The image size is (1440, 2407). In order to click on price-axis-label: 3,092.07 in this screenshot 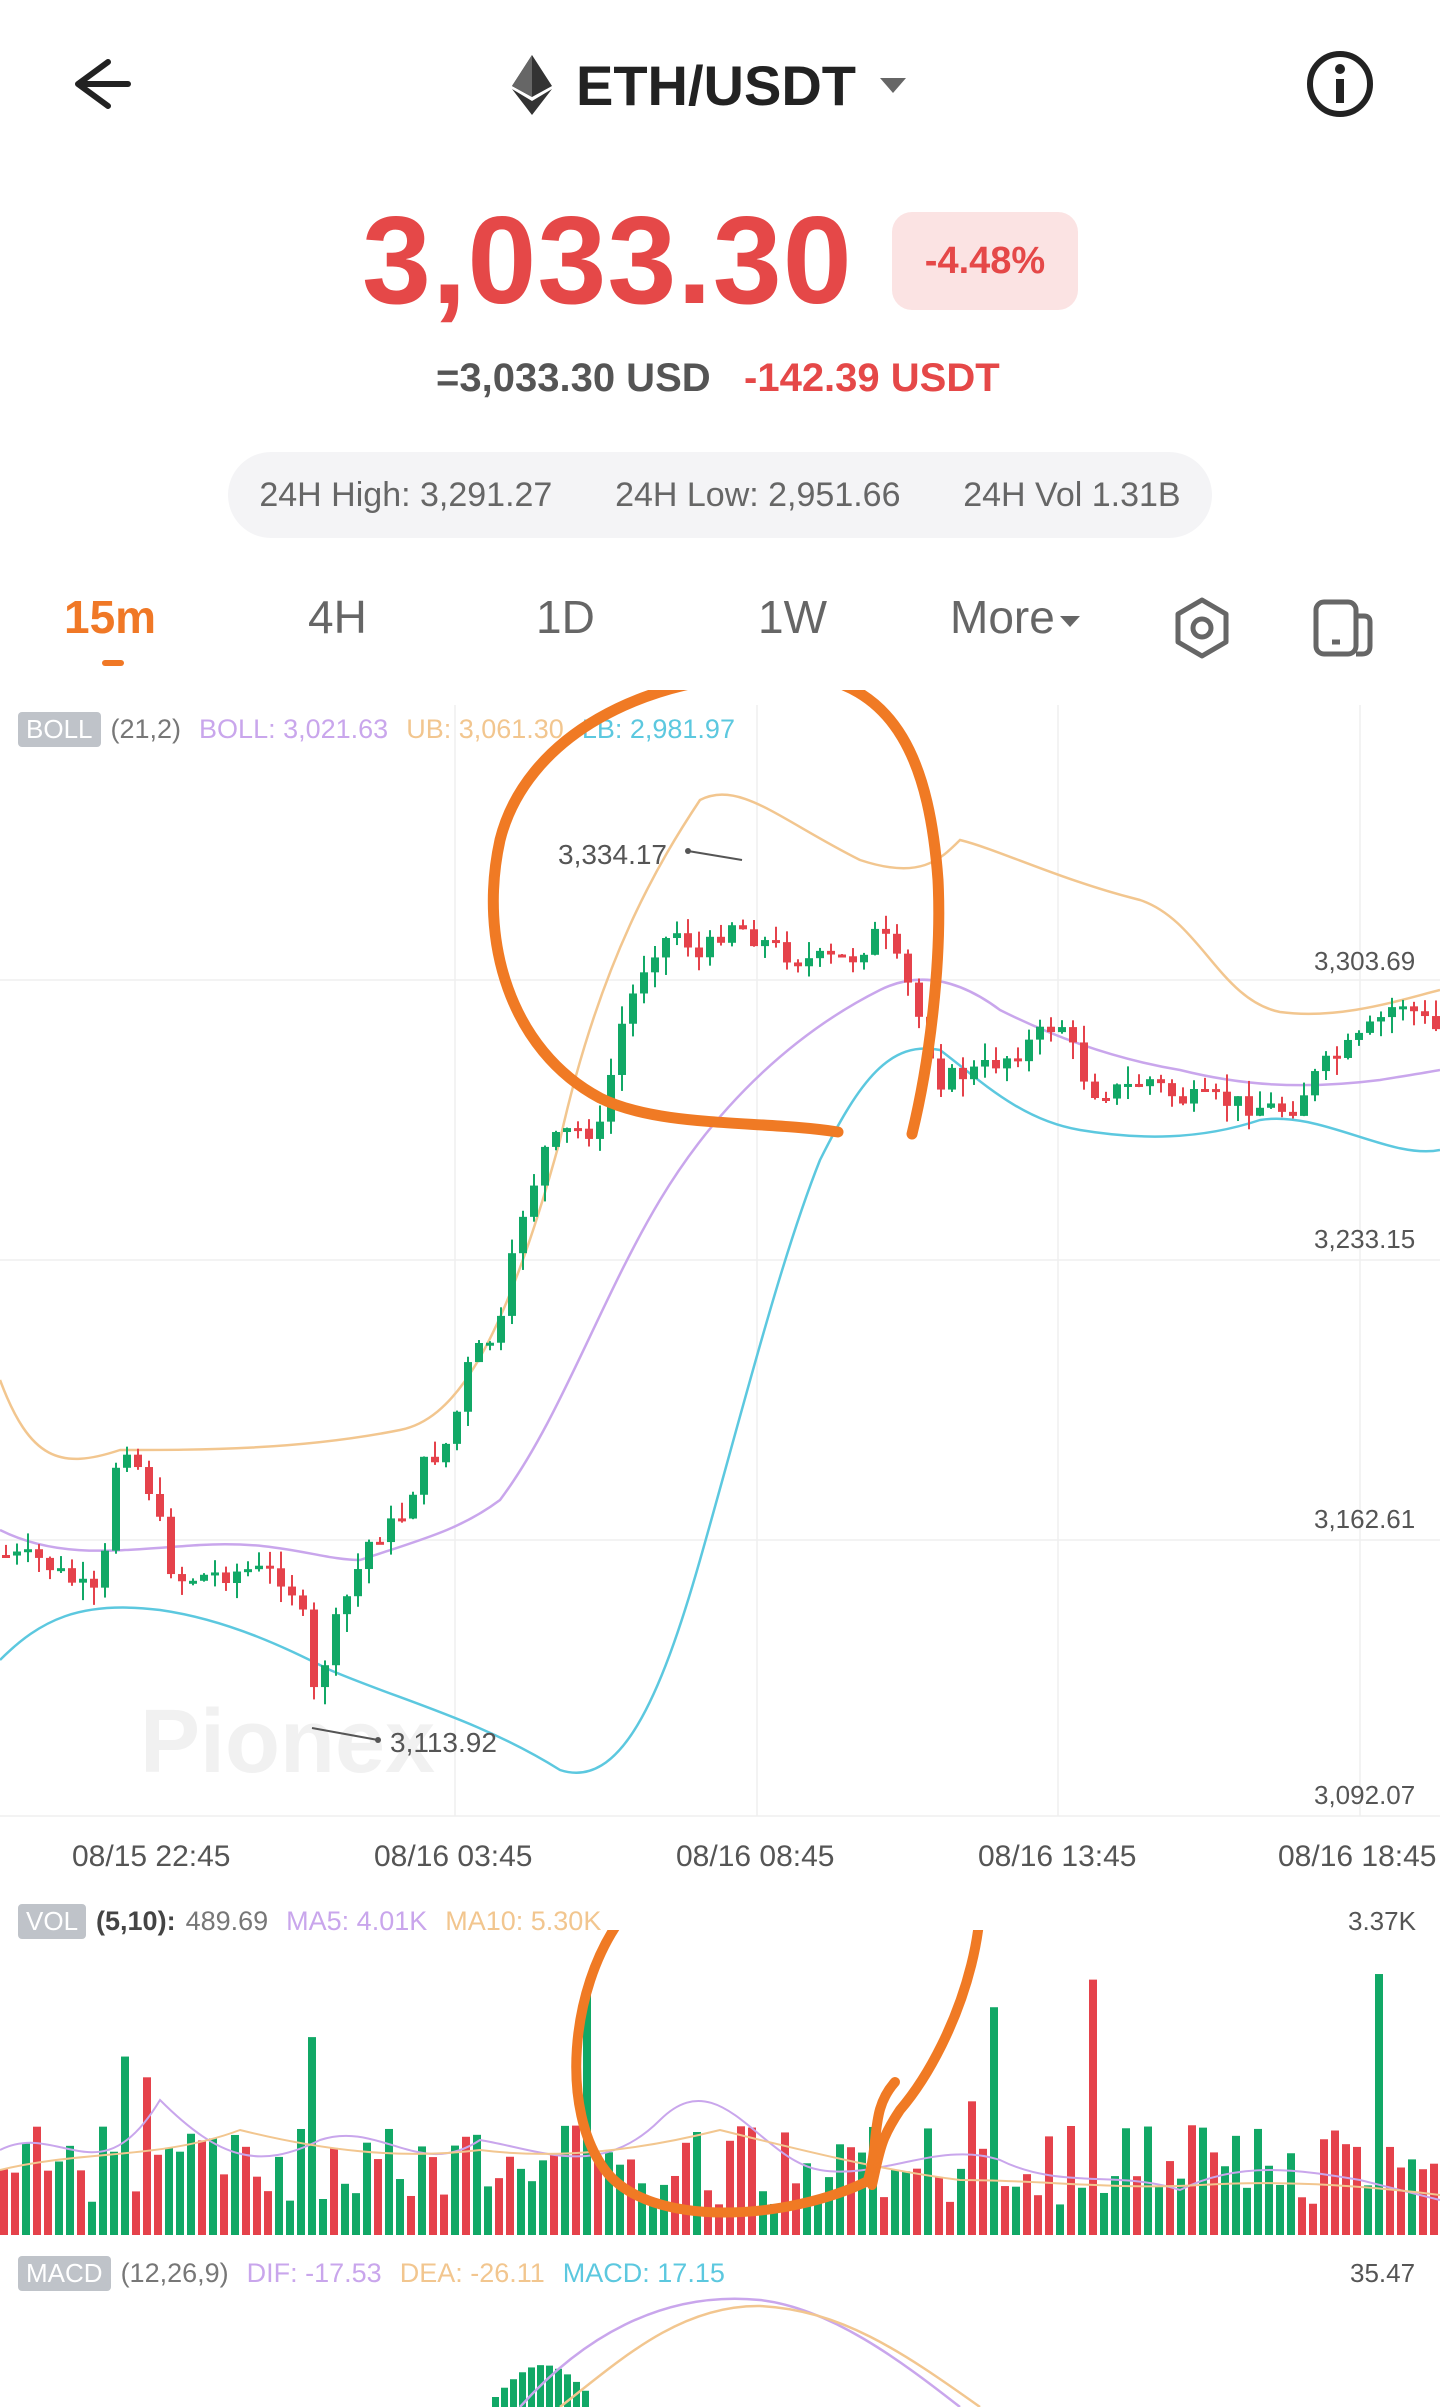, I will do `click(1365, 1795)`.